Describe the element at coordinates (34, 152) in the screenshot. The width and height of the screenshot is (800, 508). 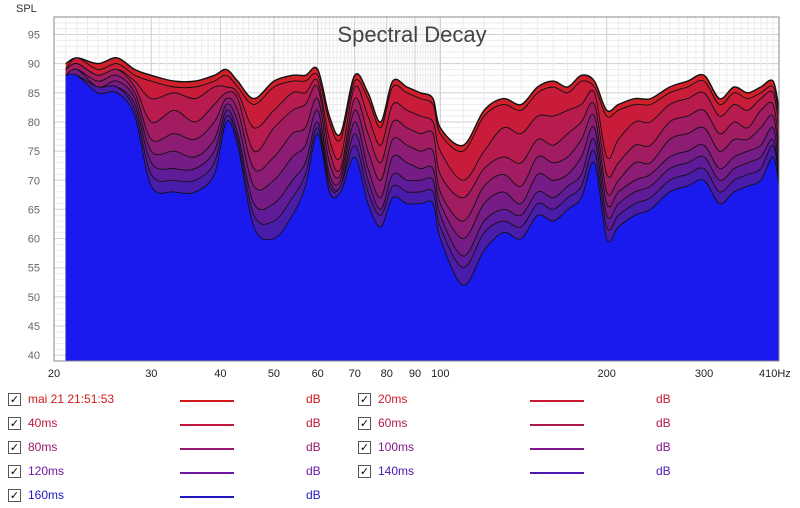
I see `y-tick-label: 75` at that location.